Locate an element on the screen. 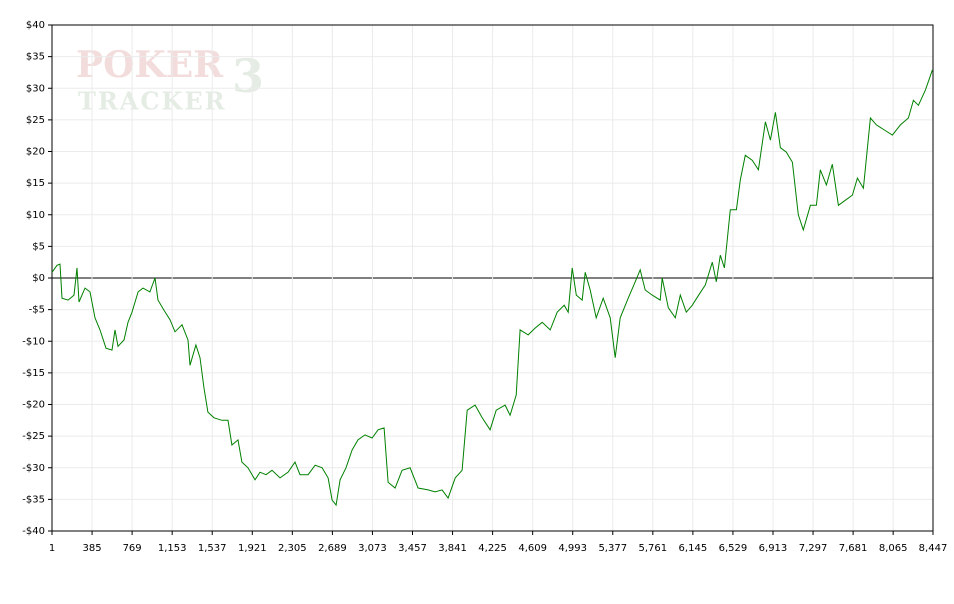  x-tick-label: 3,841 is located at coordinates (452, 548).